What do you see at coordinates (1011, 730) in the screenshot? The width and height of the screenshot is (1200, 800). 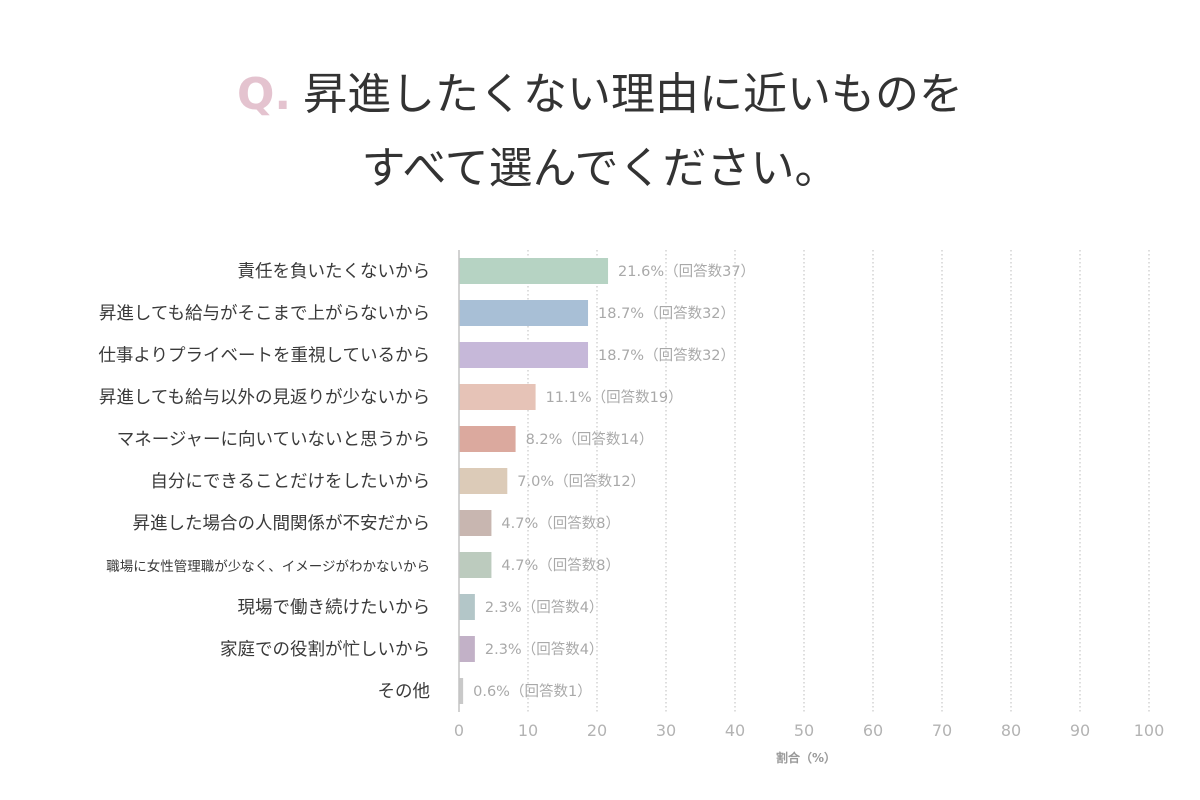 I see `x-tick-label: 80` at bounding box center [1011, 730].